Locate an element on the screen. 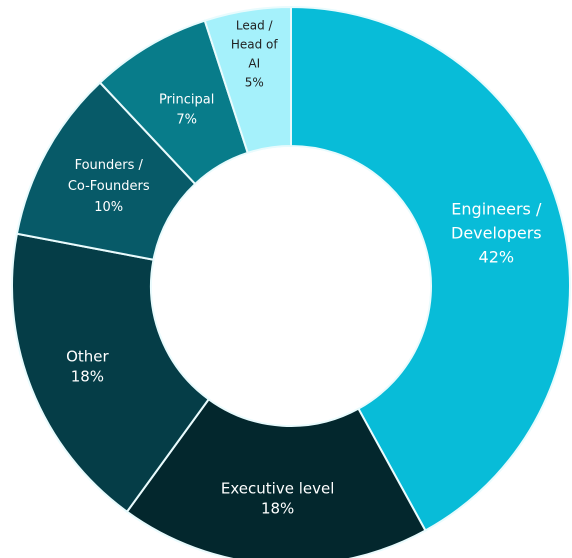 The height and width of the screenshot is (558, 572). category-label-other: Other is located at coordinates (87, 356).